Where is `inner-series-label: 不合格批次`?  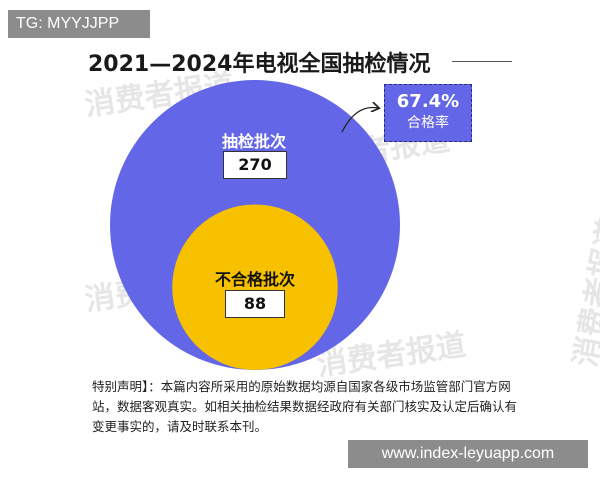
inner-series-label: 不合格批次 is located at coordinates (254, 279).